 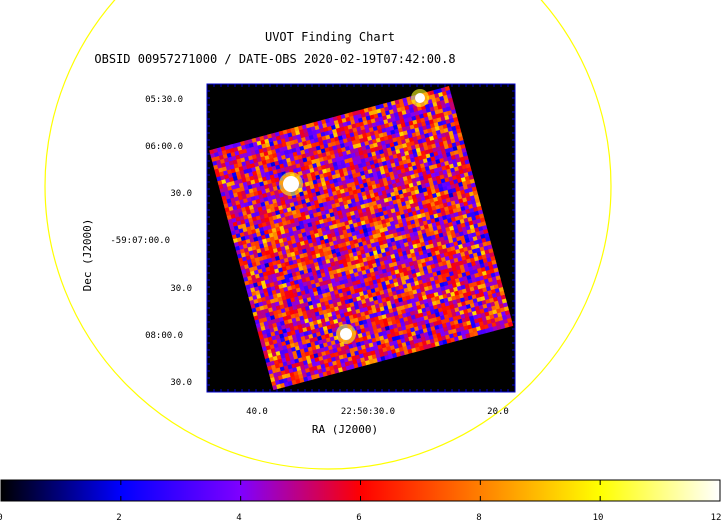 I want to click on colorbar-tick-label: 8, so click(x=478, y=517).